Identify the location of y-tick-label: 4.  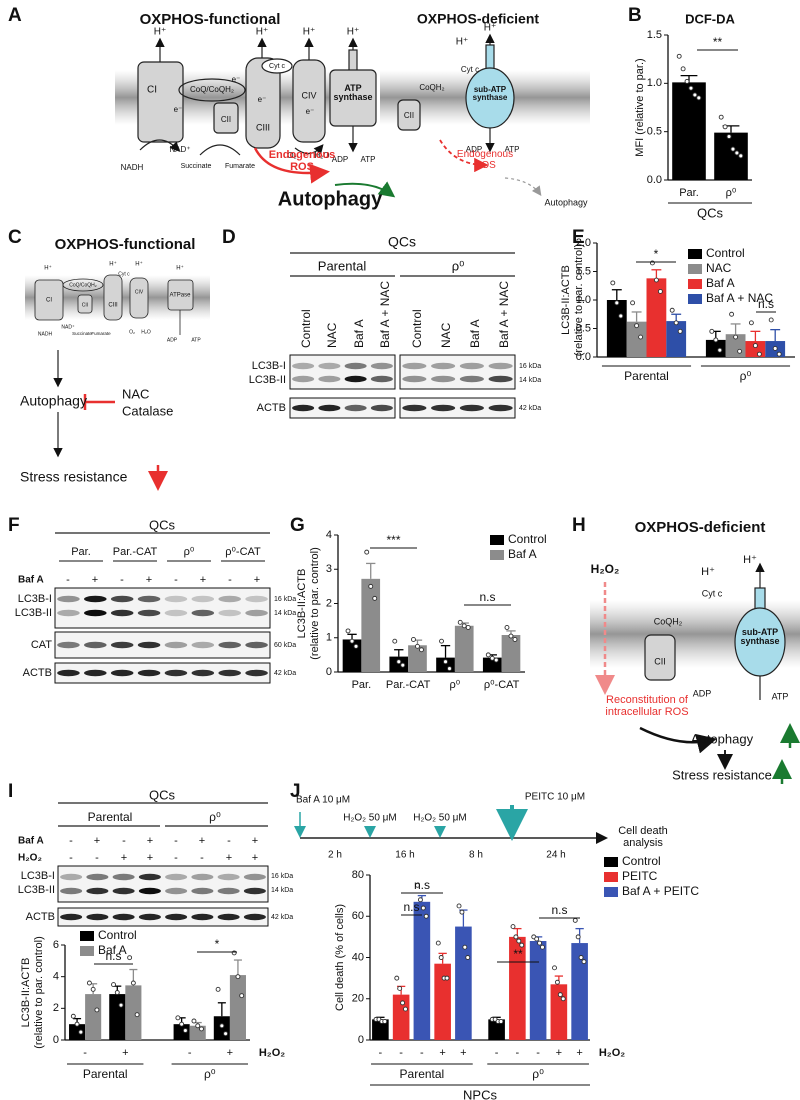
(329, 535).